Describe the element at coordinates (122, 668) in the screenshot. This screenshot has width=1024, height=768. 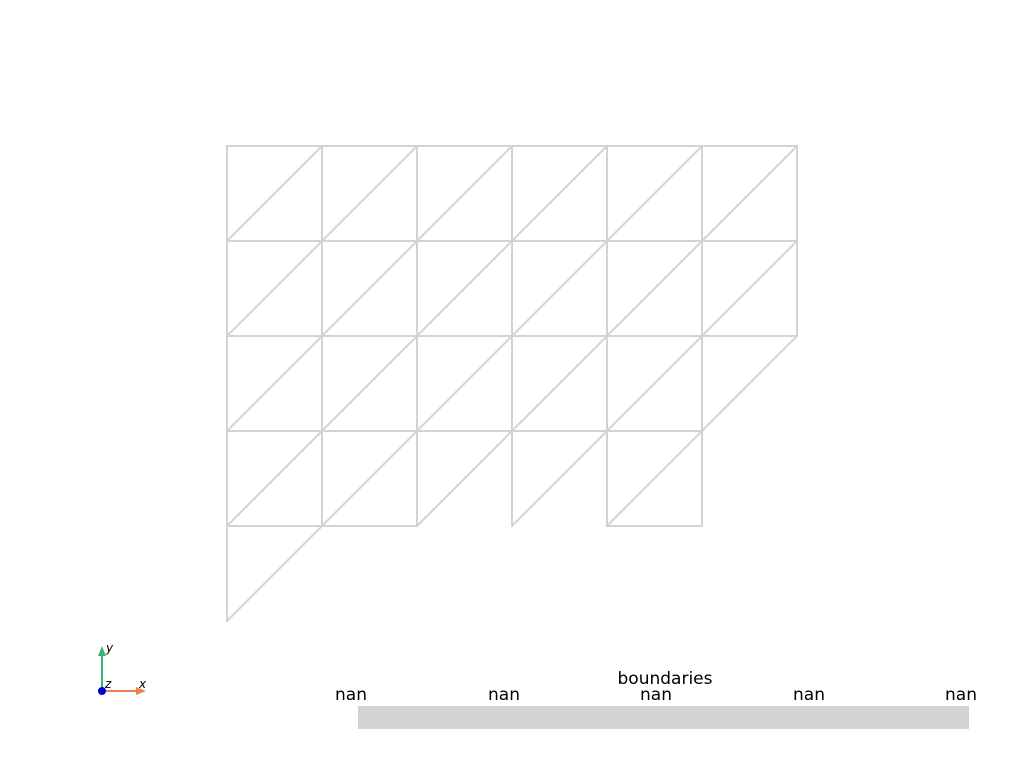
I see `orientation-axes-widget: y x z` at that location.